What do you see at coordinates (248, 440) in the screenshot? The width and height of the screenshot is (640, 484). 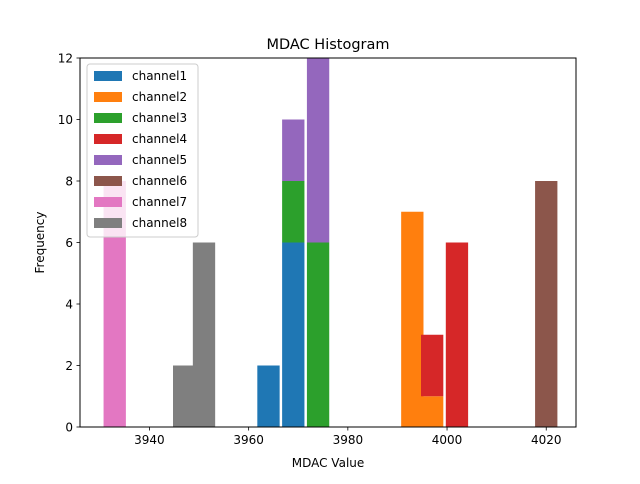 I see `x-tick-label: 3960` at bounding box center [248, 440].